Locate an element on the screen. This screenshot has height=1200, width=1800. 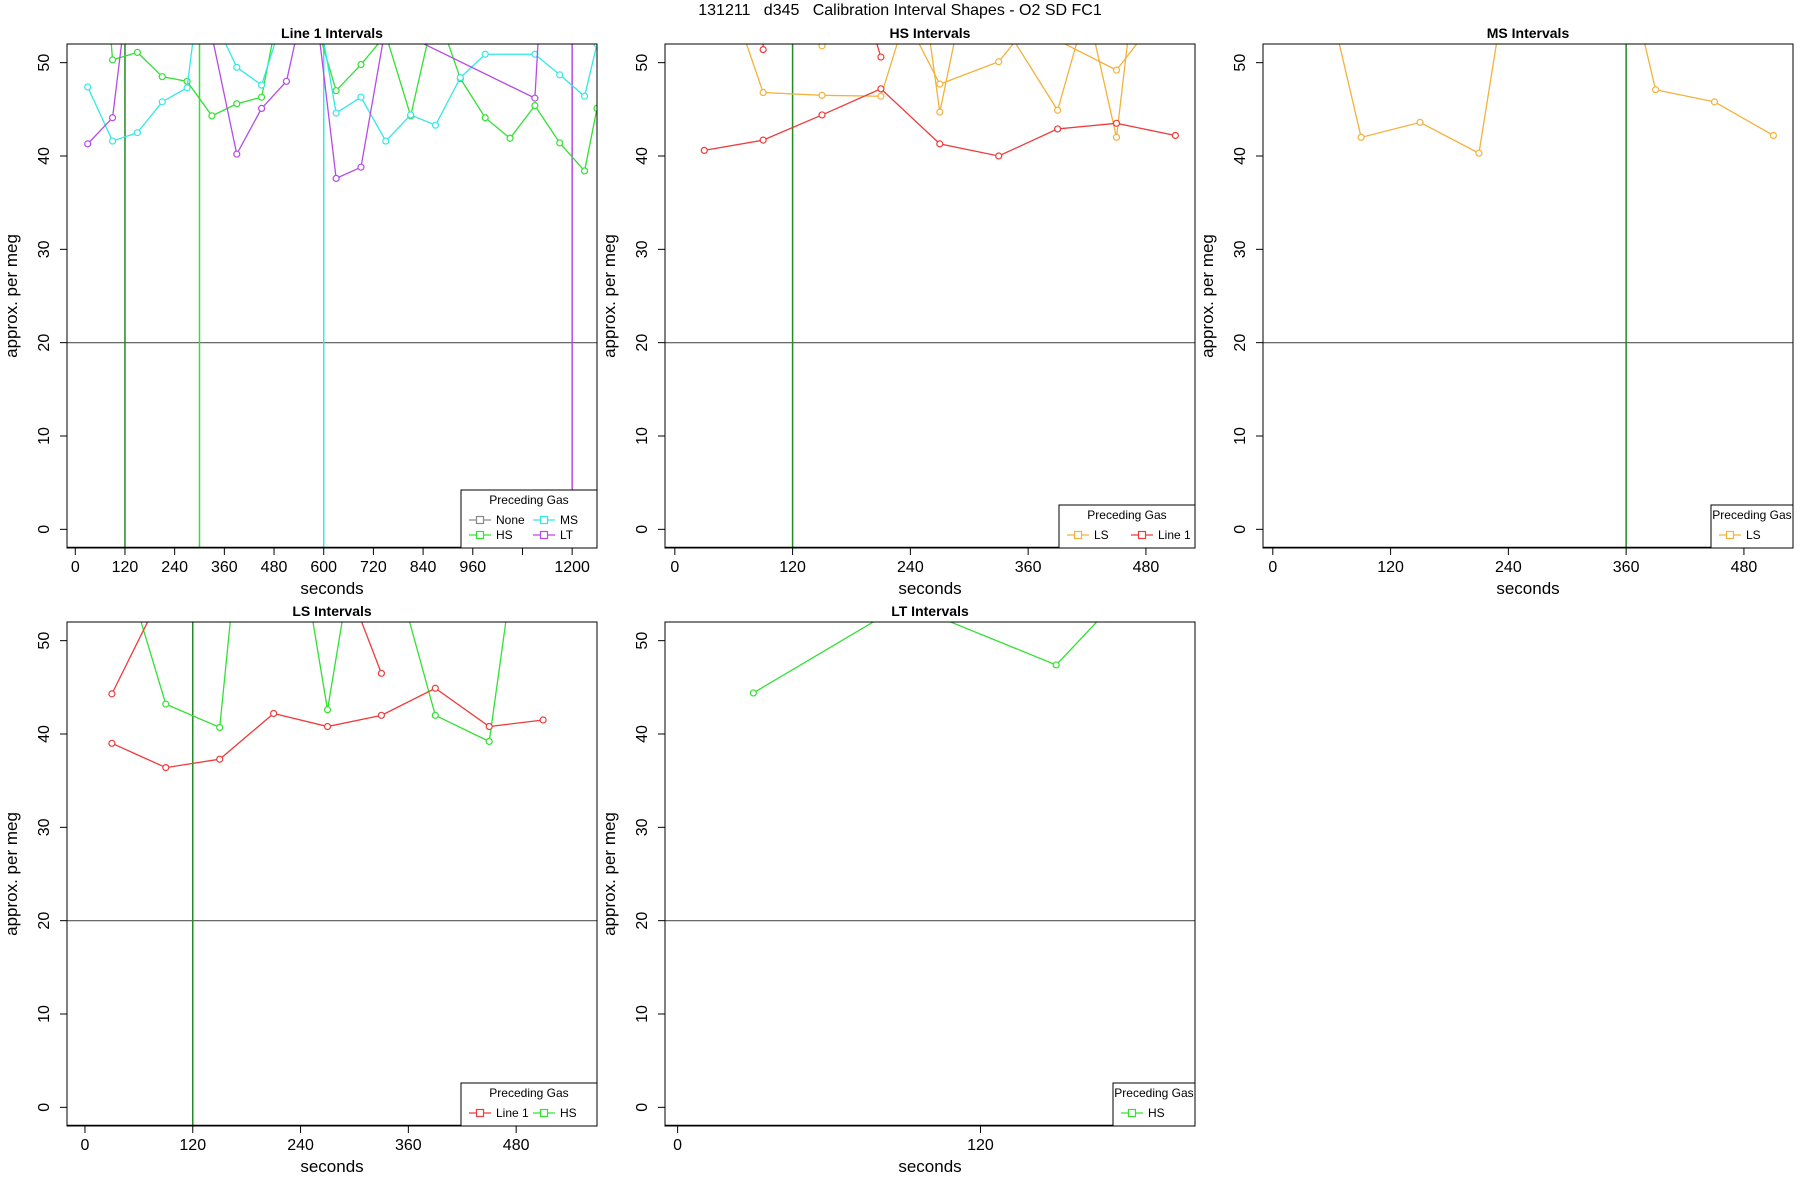
series-line-hs is located at coordinates (925, 658).